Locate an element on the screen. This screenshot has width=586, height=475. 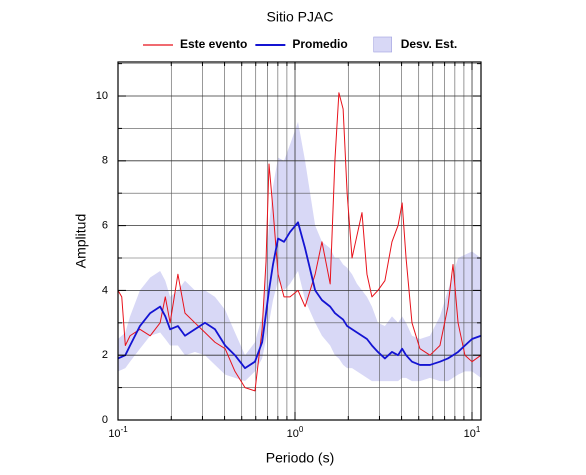
x-tick-label: 10⁻¹ is located at coordinates (118, 432).